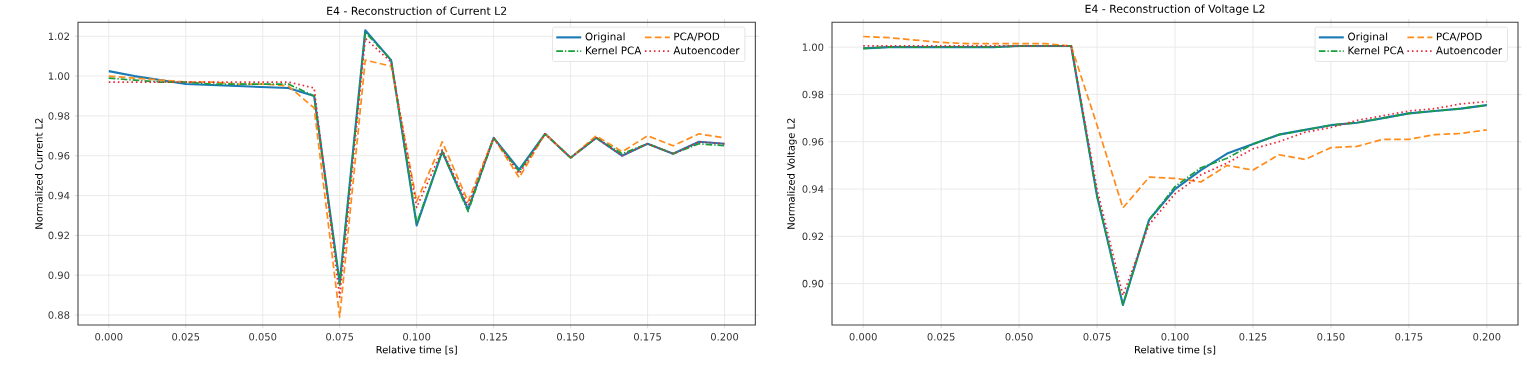 This screenshot has height=367, width=1527. What do you see at coordinates (792, 173) in the screenshot?
I see `y-axis-title: Normalized Voltage L2` at bounding box center [792, 173].